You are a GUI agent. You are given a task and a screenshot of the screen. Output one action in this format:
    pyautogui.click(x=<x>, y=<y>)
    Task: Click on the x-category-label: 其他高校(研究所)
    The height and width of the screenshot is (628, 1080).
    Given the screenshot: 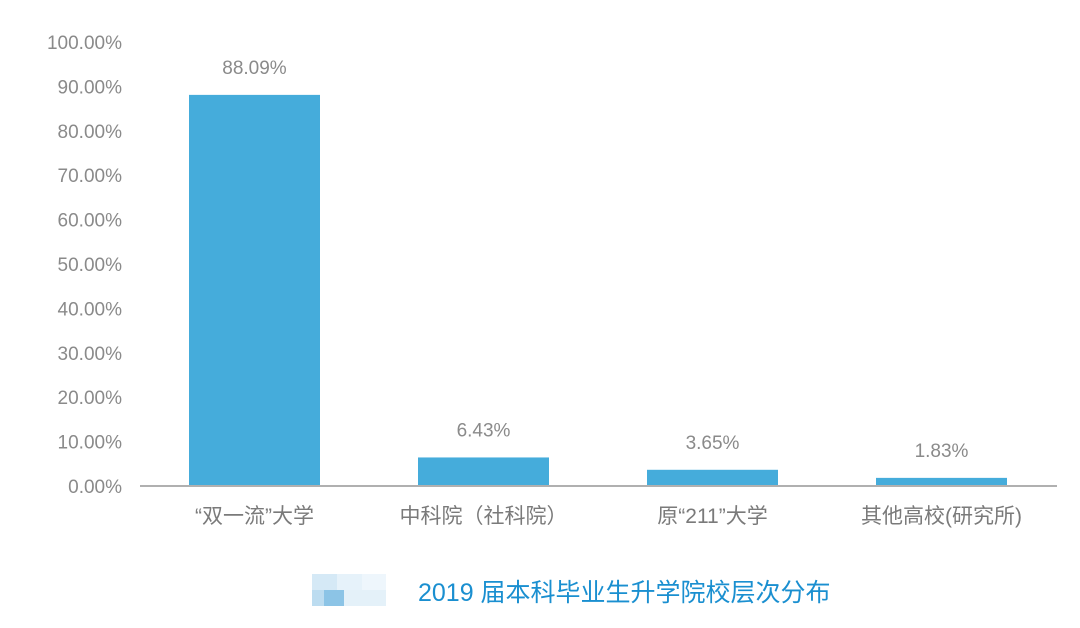 What is the action you would take?
    pyautogui.click(x=941, y=516)
    